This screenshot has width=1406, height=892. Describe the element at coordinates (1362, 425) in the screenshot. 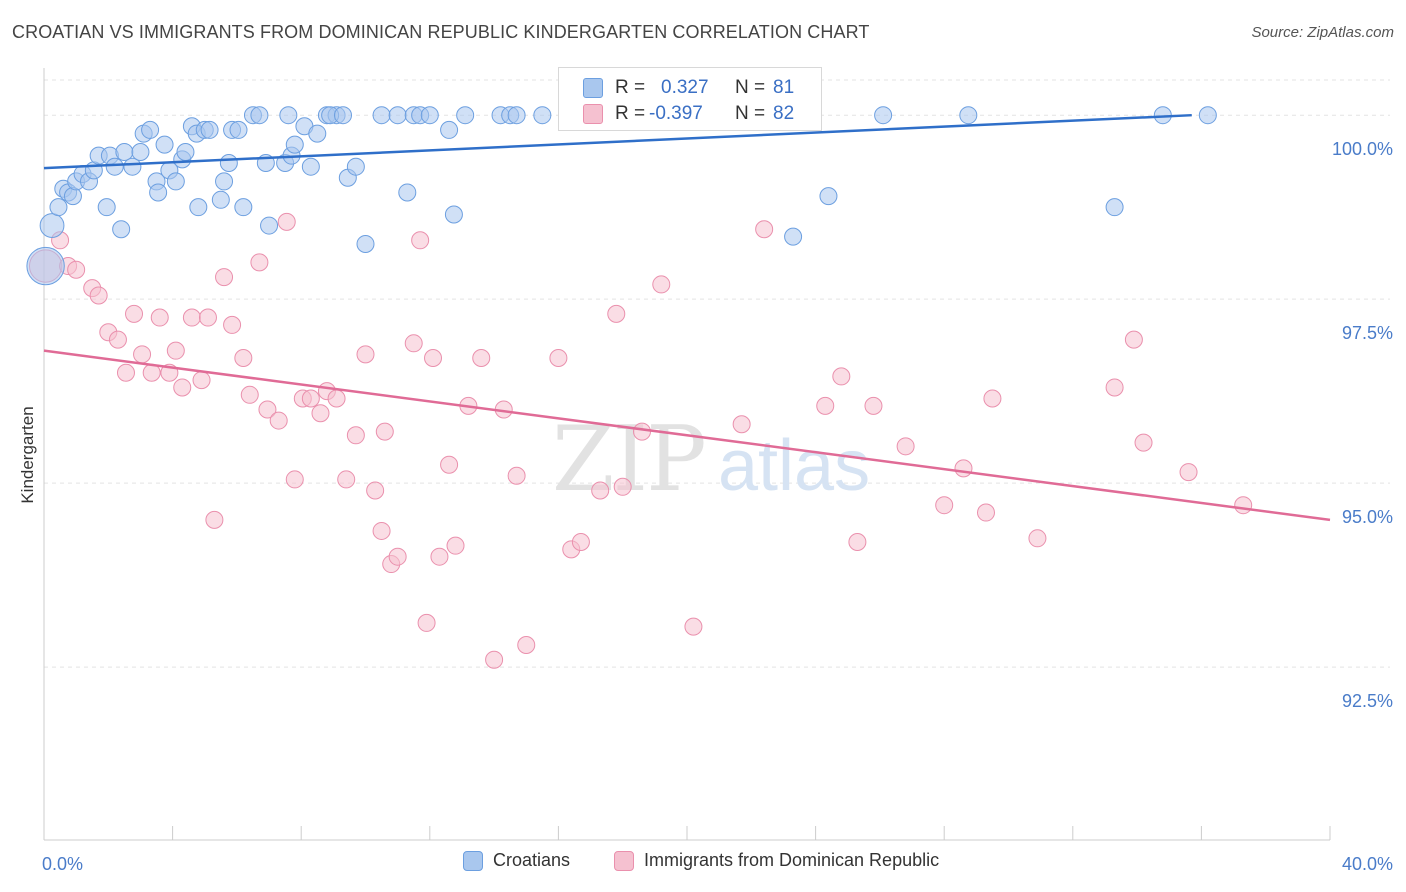

I see `y-tick-labels: 92.5% 95.0% 97.5% 100.0%` at that location.